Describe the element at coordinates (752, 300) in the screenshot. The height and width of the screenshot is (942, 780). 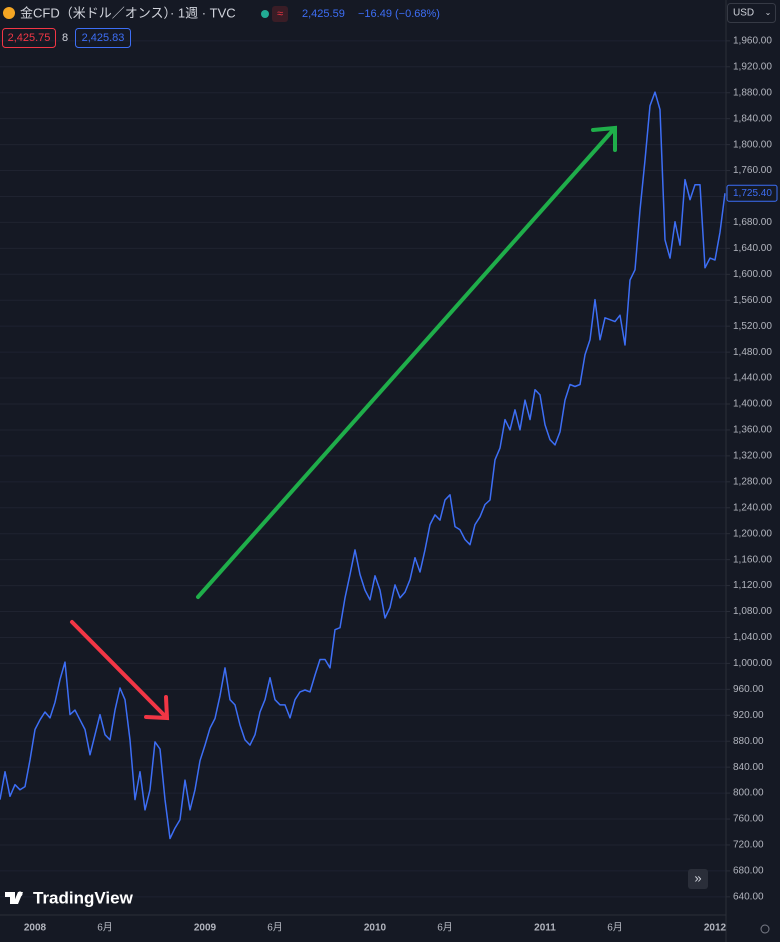
I see `y-tick-label: 1,560.00` at that location.